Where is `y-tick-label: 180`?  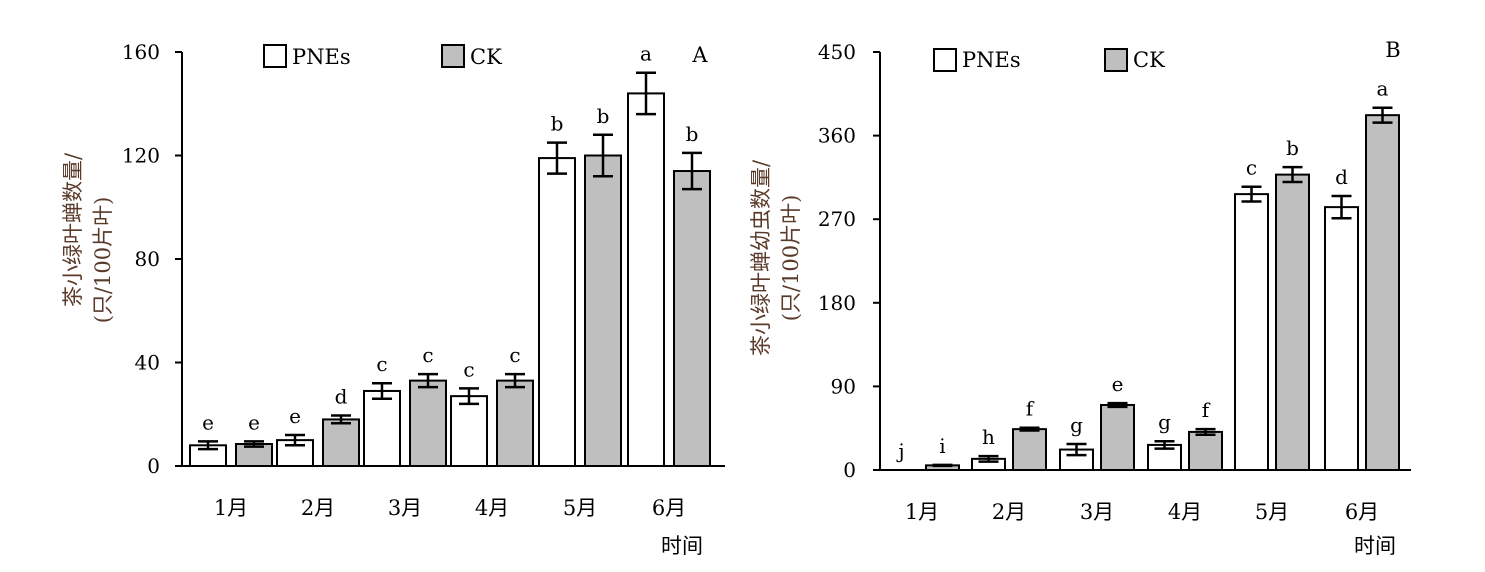
y-tick-label: 180 is located at coordinates (837, 303).